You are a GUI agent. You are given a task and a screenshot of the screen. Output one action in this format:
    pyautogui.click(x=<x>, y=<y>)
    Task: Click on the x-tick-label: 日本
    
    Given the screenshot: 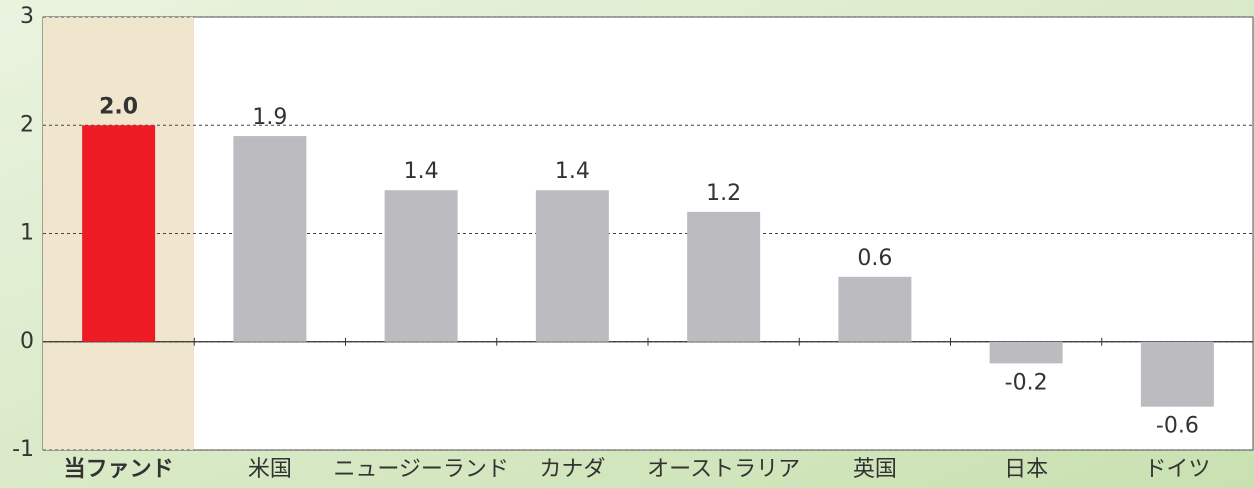 What is the action you would take?
    pyautogui.click(x=1026, y=469)
    